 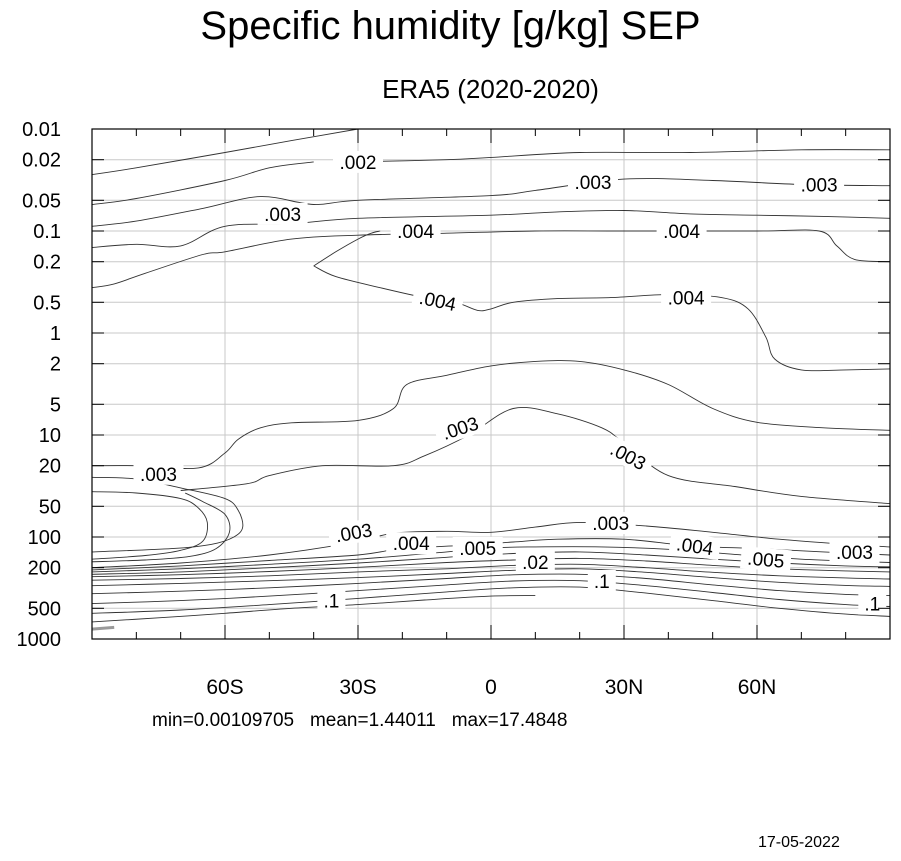 What do you see at coordinates (55, 365) in the screenshot?
I see `y-tick-label: 2` at bounding box center [55, 365].